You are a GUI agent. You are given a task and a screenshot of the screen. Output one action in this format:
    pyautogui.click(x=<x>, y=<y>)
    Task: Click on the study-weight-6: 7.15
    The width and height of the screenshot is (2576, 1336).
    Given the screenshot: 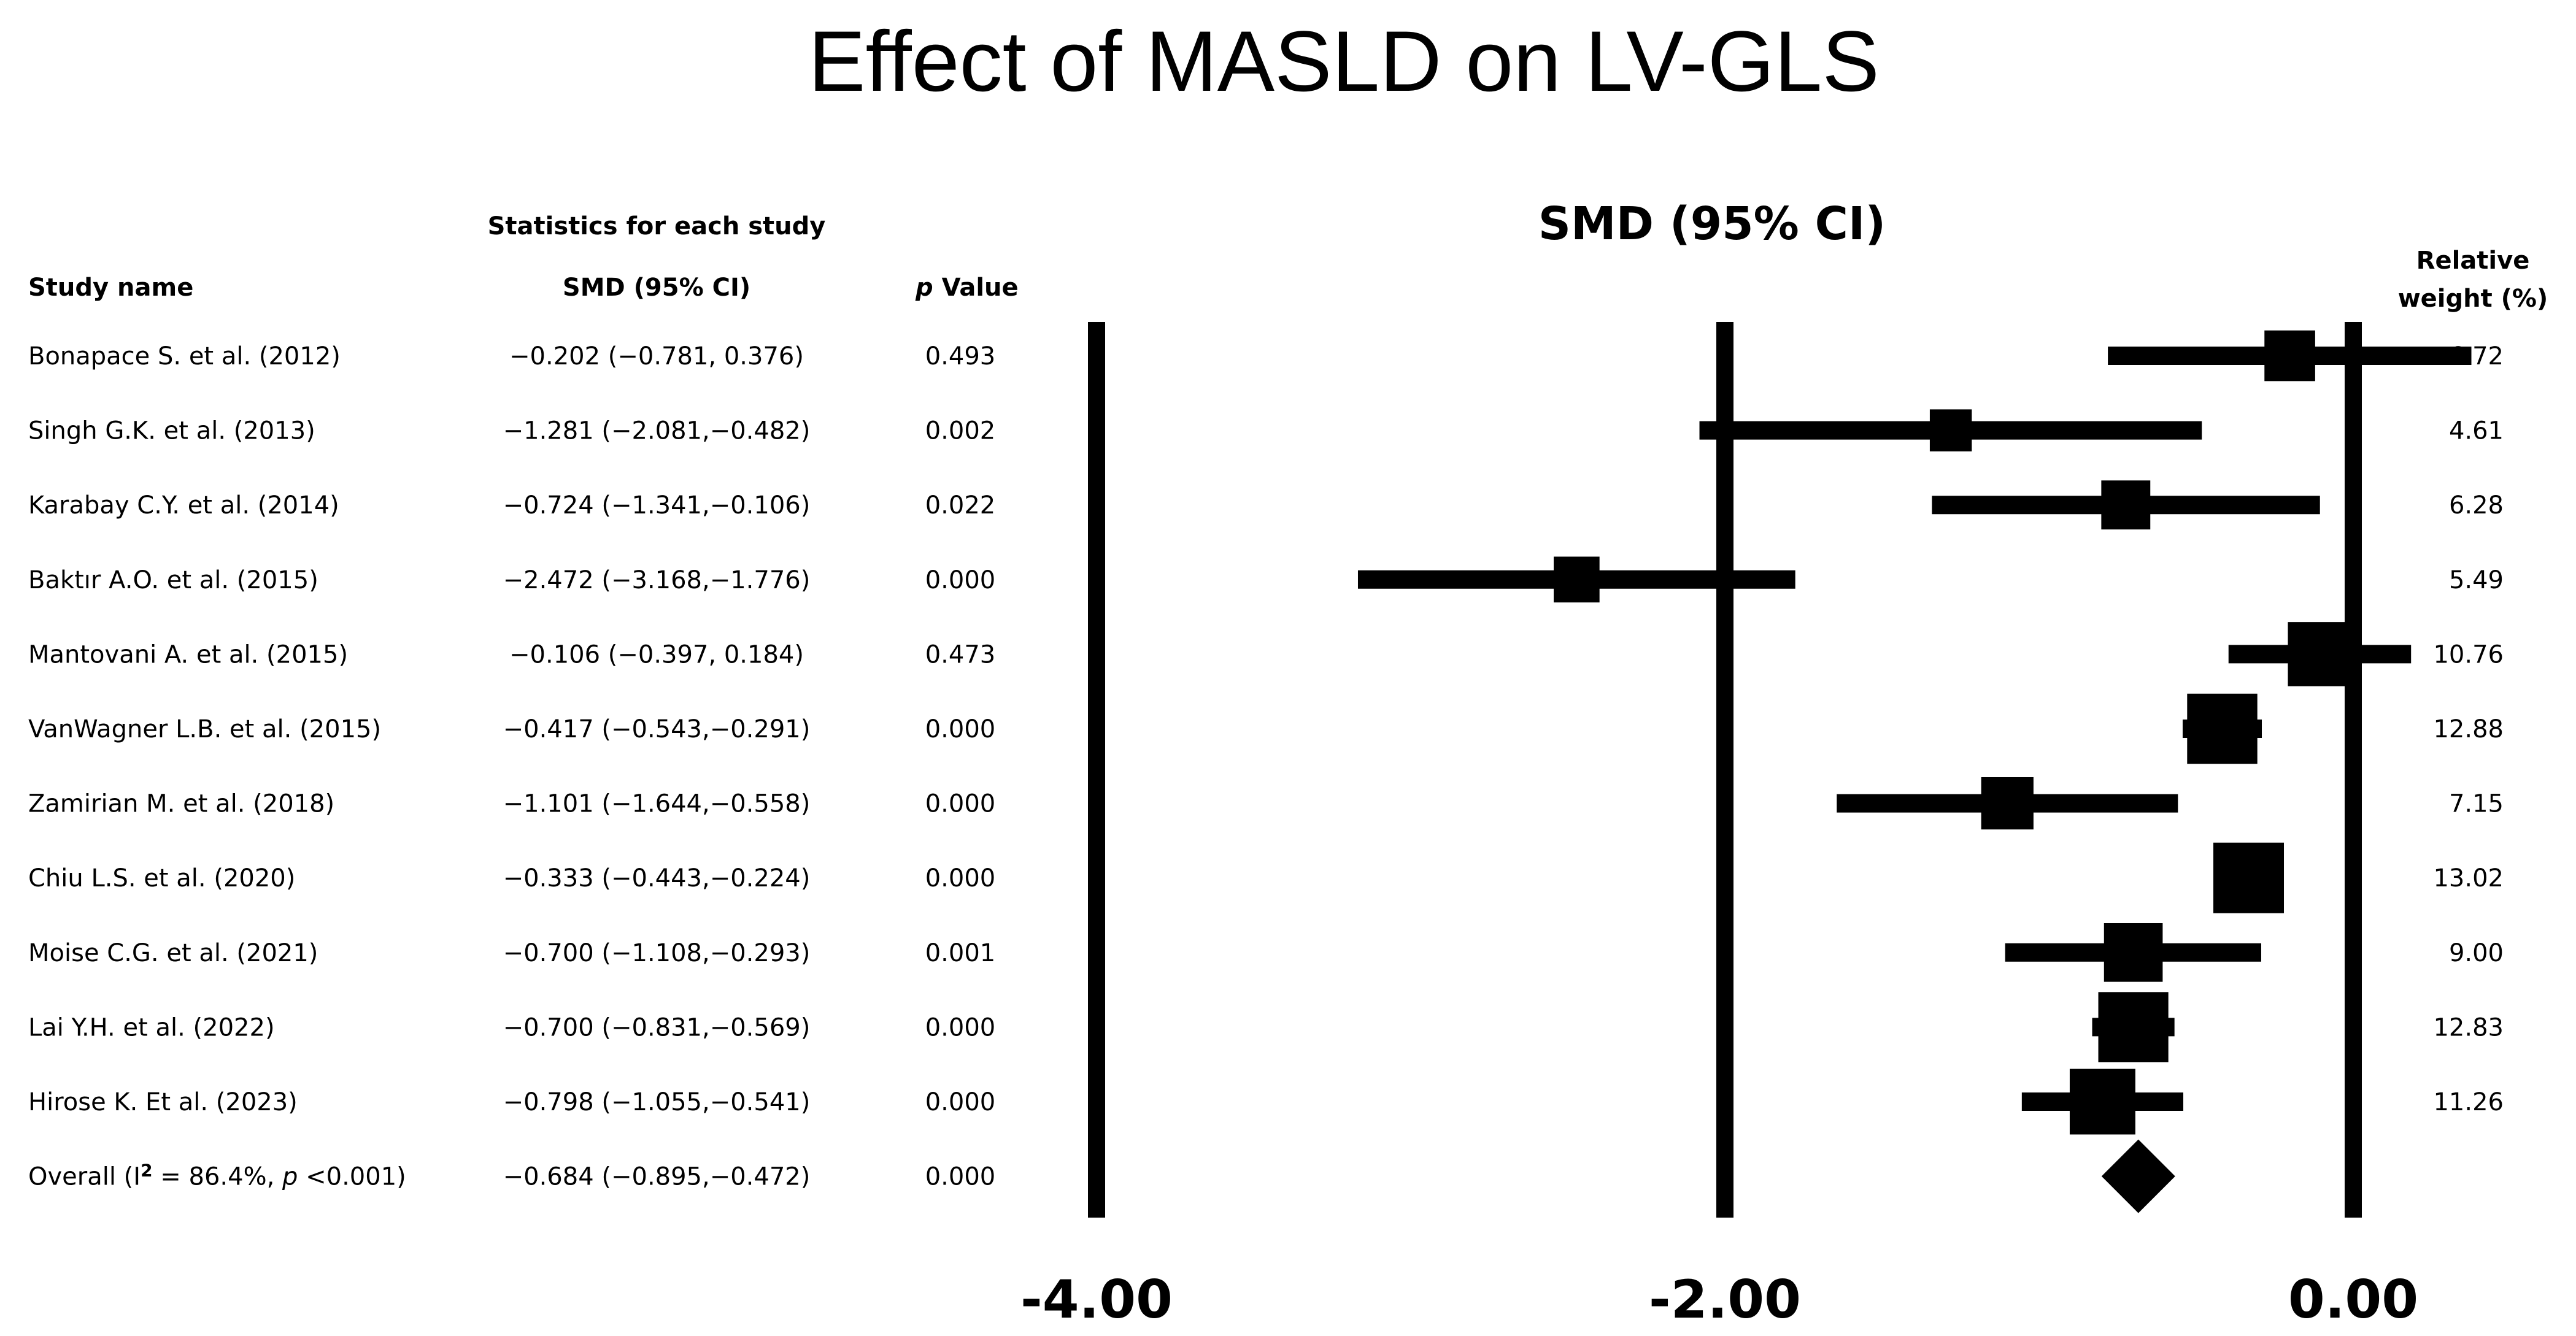 What is the action you would take?
    pyautogui.click(x=2476, y=804)
    